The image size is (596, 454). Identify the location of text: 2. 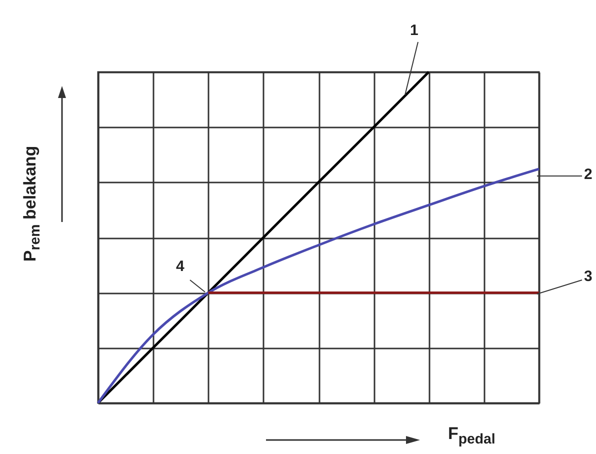
(588, 174).